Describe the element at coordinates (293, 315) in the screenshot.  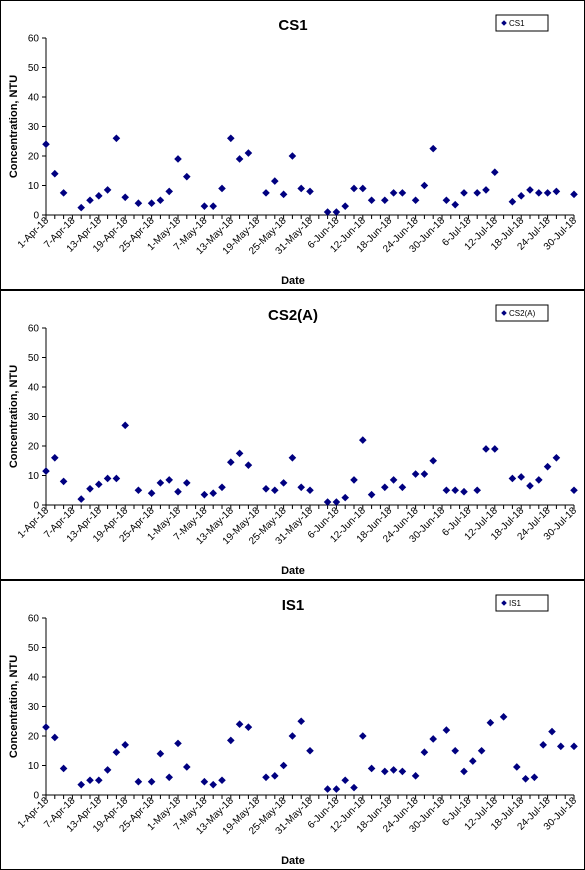
I see `chart-title: CS2(A)` at that location.